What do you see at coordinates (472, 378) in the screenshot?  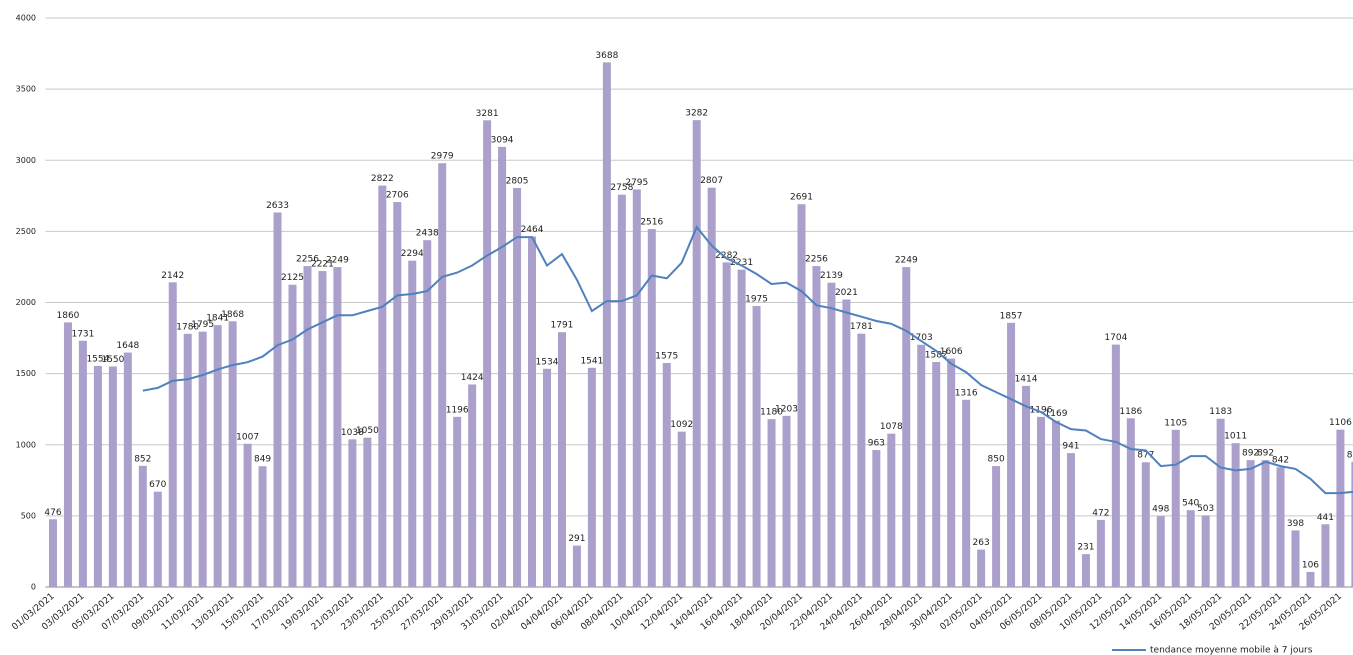 I see `data-label: 1424` at bounding box center [472, 378].